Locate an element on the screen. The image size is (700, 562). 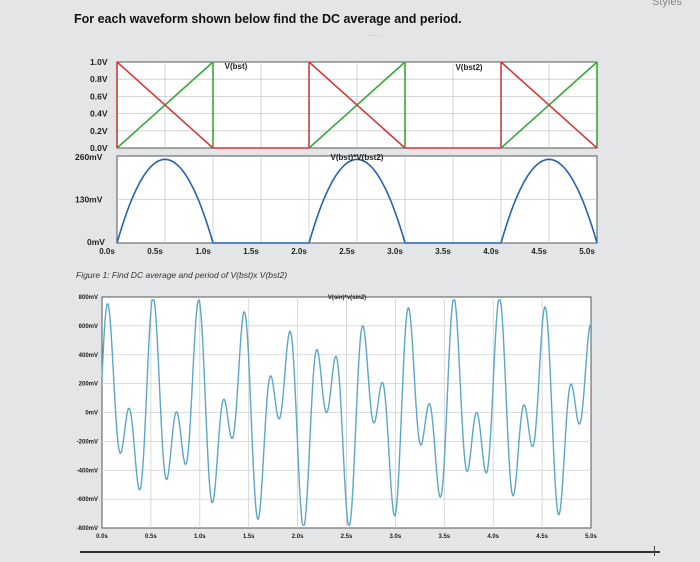
legend-vbst: V(bst) is located at coordinates (236, 66).